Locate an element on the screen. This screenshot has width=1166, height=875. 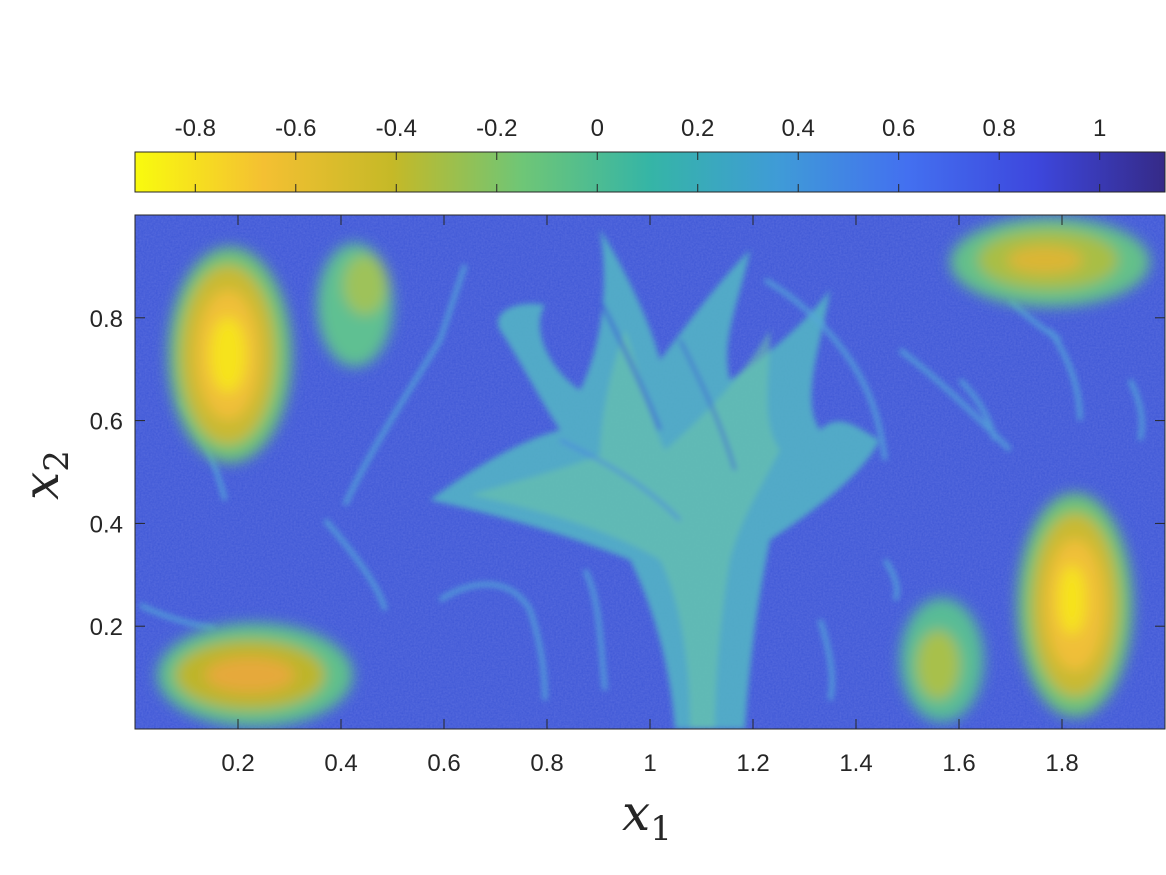
x-axis-label-main: x is located at coordinates (636, 813).